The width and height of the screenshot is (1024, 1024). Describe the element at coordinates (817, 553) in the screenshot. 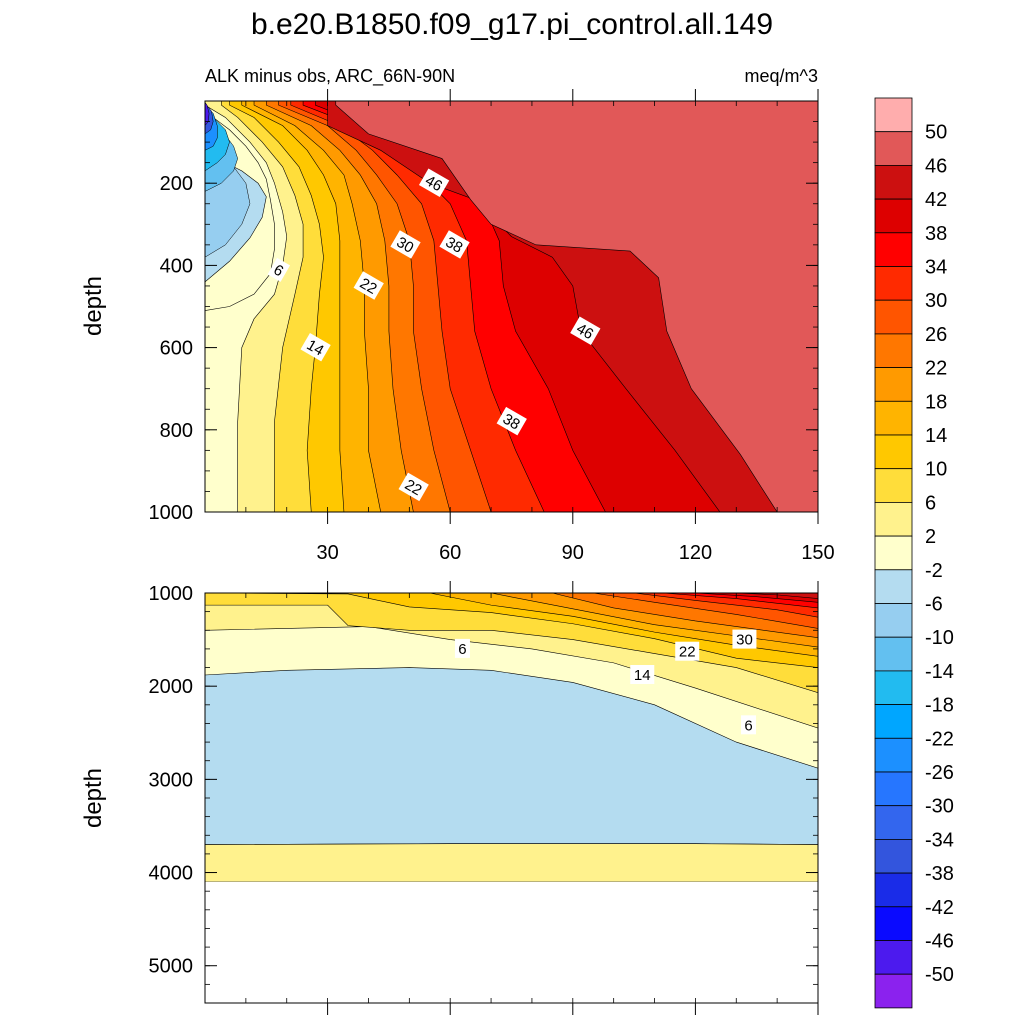

I see `x-tick-label: 150` at that location.